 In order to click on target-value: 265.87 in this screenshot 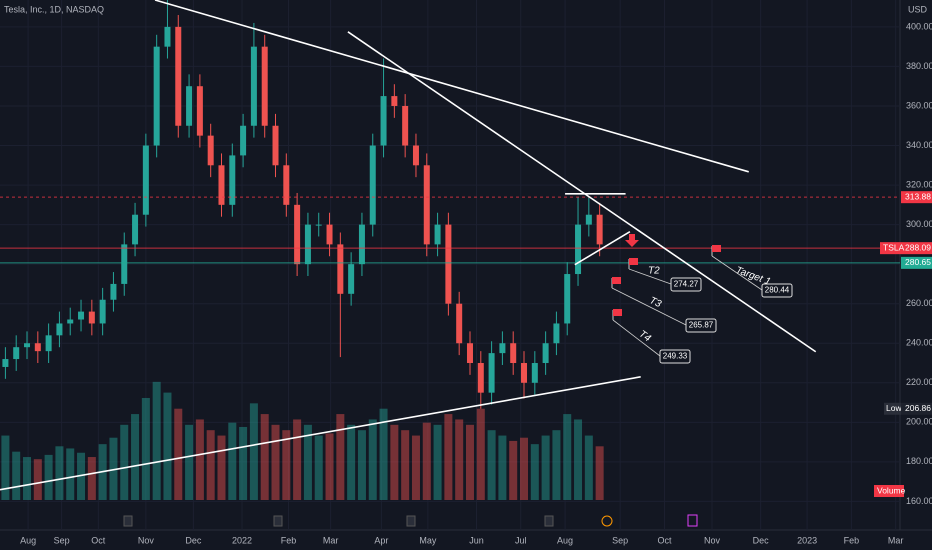, I will do `click(701, 325)`.